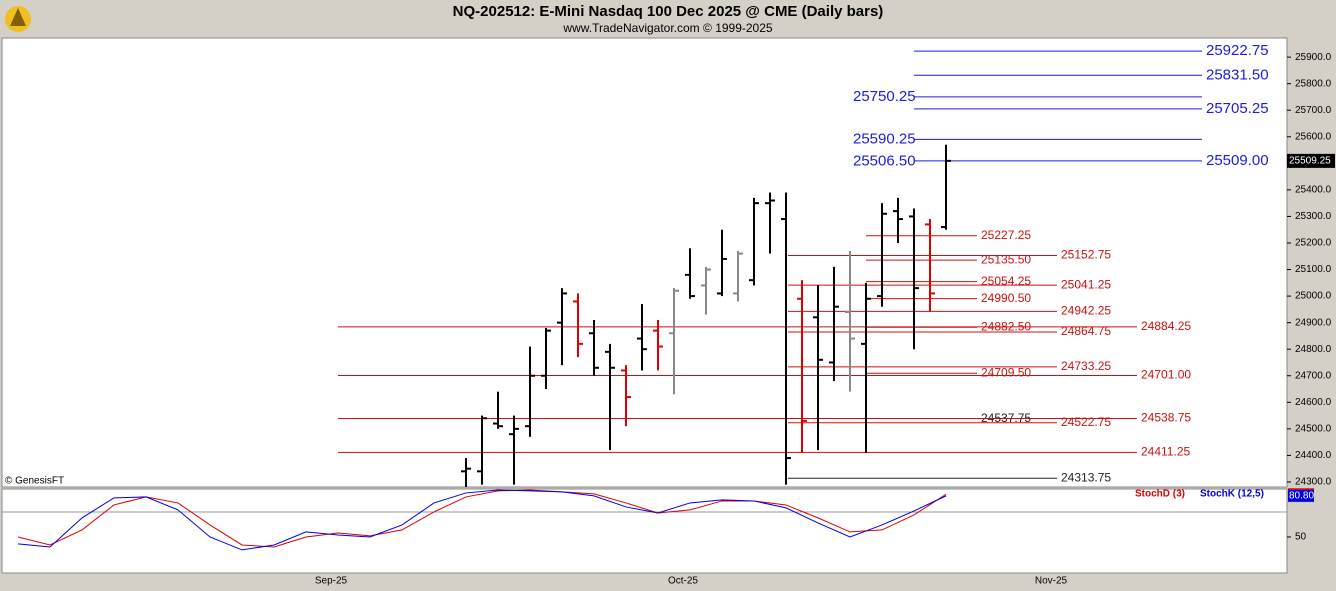  I want to click on level-label: 25227.25, so click(1006, 235).